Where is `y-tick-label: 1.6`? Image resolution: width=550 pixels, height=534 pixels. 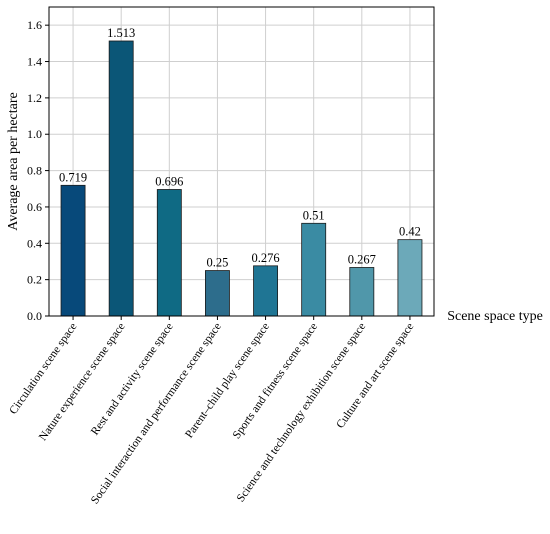
y-tick-label: 1.6 is located at coordinates (34, 25).